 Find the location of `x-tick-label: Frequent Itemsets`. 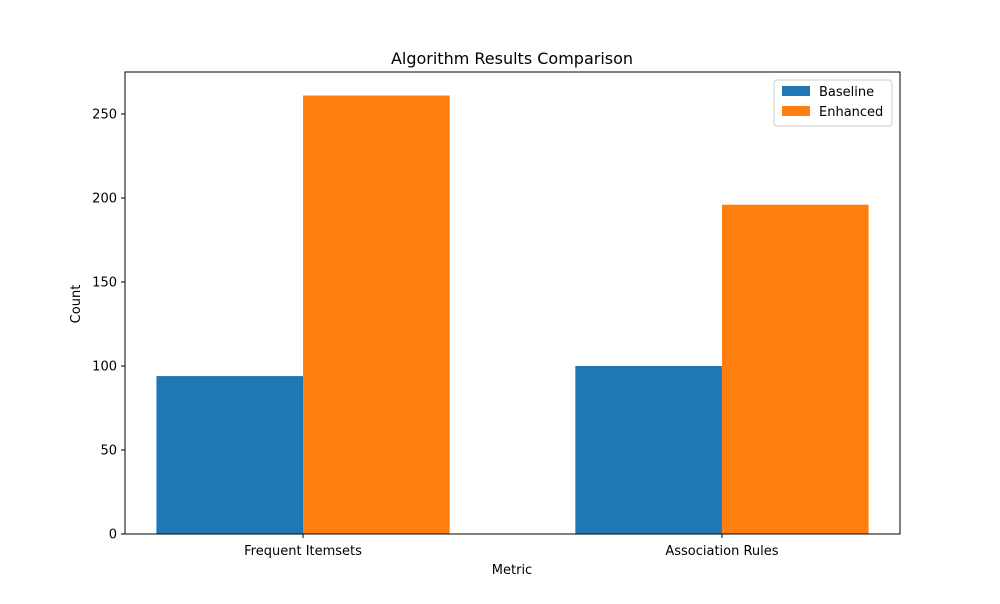

x-tick-label: Frequent Itemsets is located at coordinates (303, 551).